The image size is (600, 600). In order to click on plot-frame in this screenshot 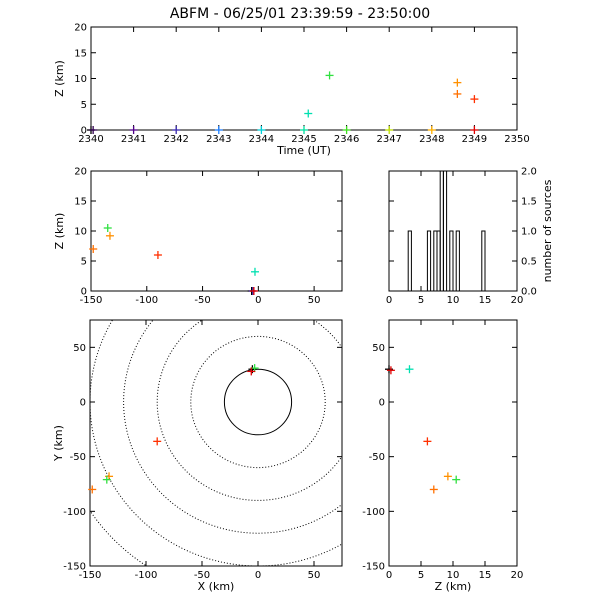, I will do `click(304, 78)`.